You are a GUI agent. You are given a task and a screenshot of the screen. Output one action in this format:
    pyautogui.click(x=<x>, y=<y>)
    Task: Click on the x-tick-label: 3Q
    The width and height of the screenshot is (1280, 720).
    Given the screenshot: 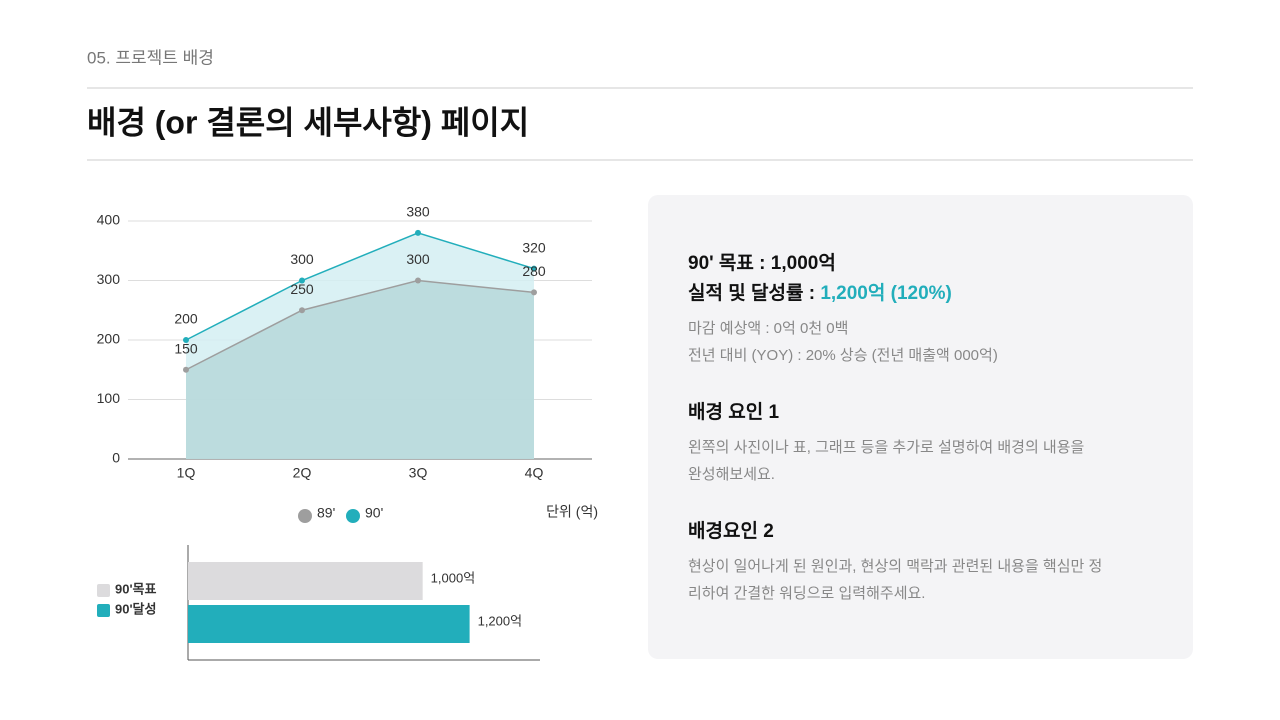 What is the action you would take?
    pyautogui.click(x=418, y=473)
    